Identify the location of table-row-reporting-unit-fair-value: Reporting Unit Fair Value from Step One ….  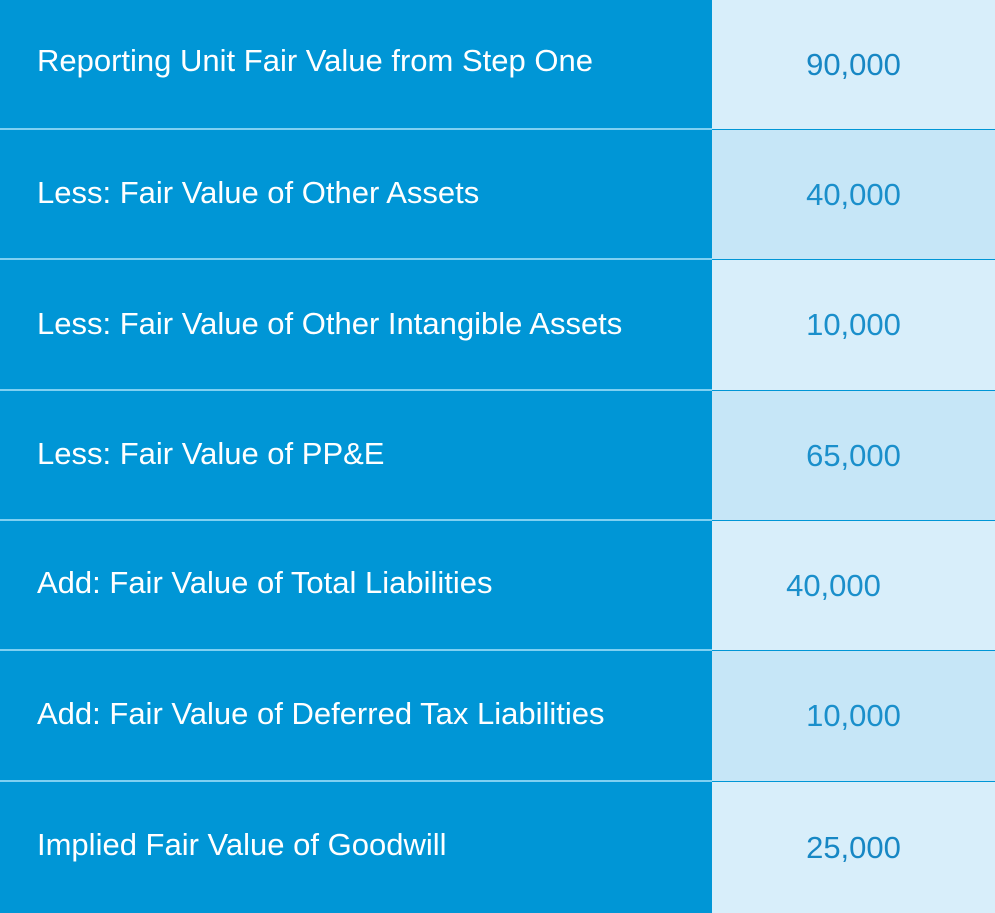
(497, 64).